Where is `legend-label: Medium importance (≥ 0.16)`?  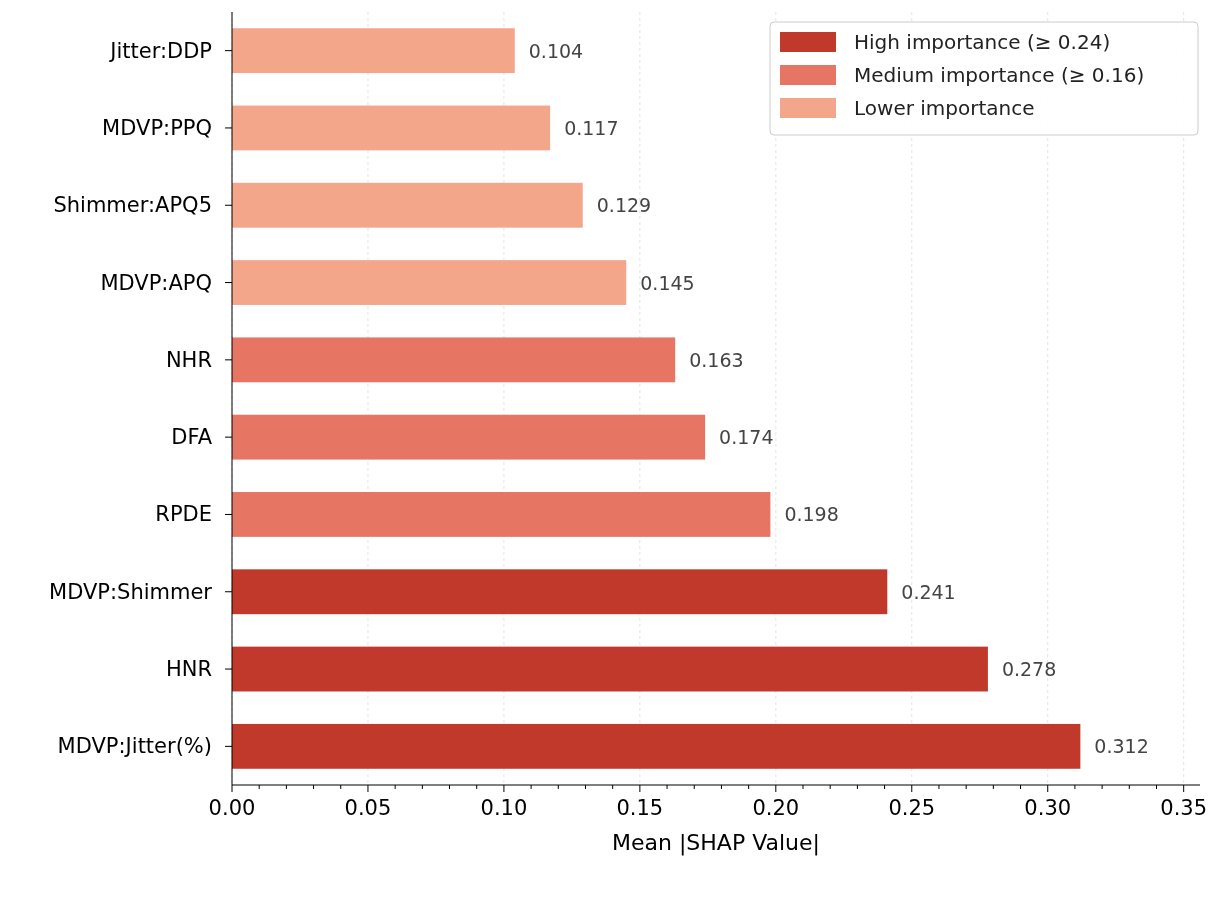
legend-label: Medium importance (≥ 0.16) is located at coordinates (999, 75).